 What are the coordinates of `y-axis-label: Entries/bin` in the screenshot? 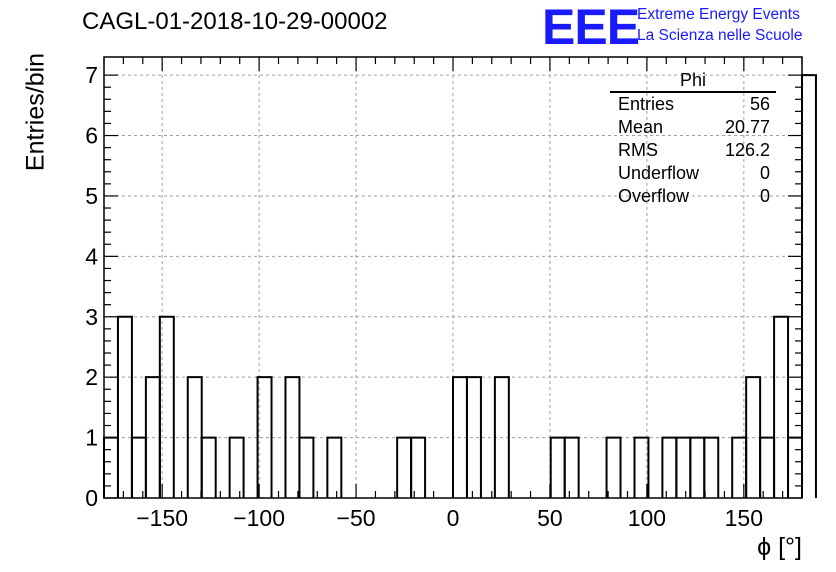 It's located at (35, 112).